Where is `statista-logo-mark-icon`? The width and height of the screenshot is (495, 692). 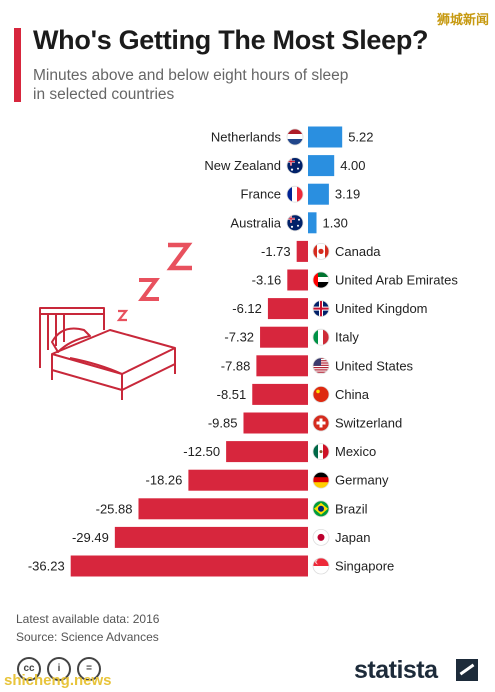 statista-logo-mark-icon is located at coordinates (467, 670).